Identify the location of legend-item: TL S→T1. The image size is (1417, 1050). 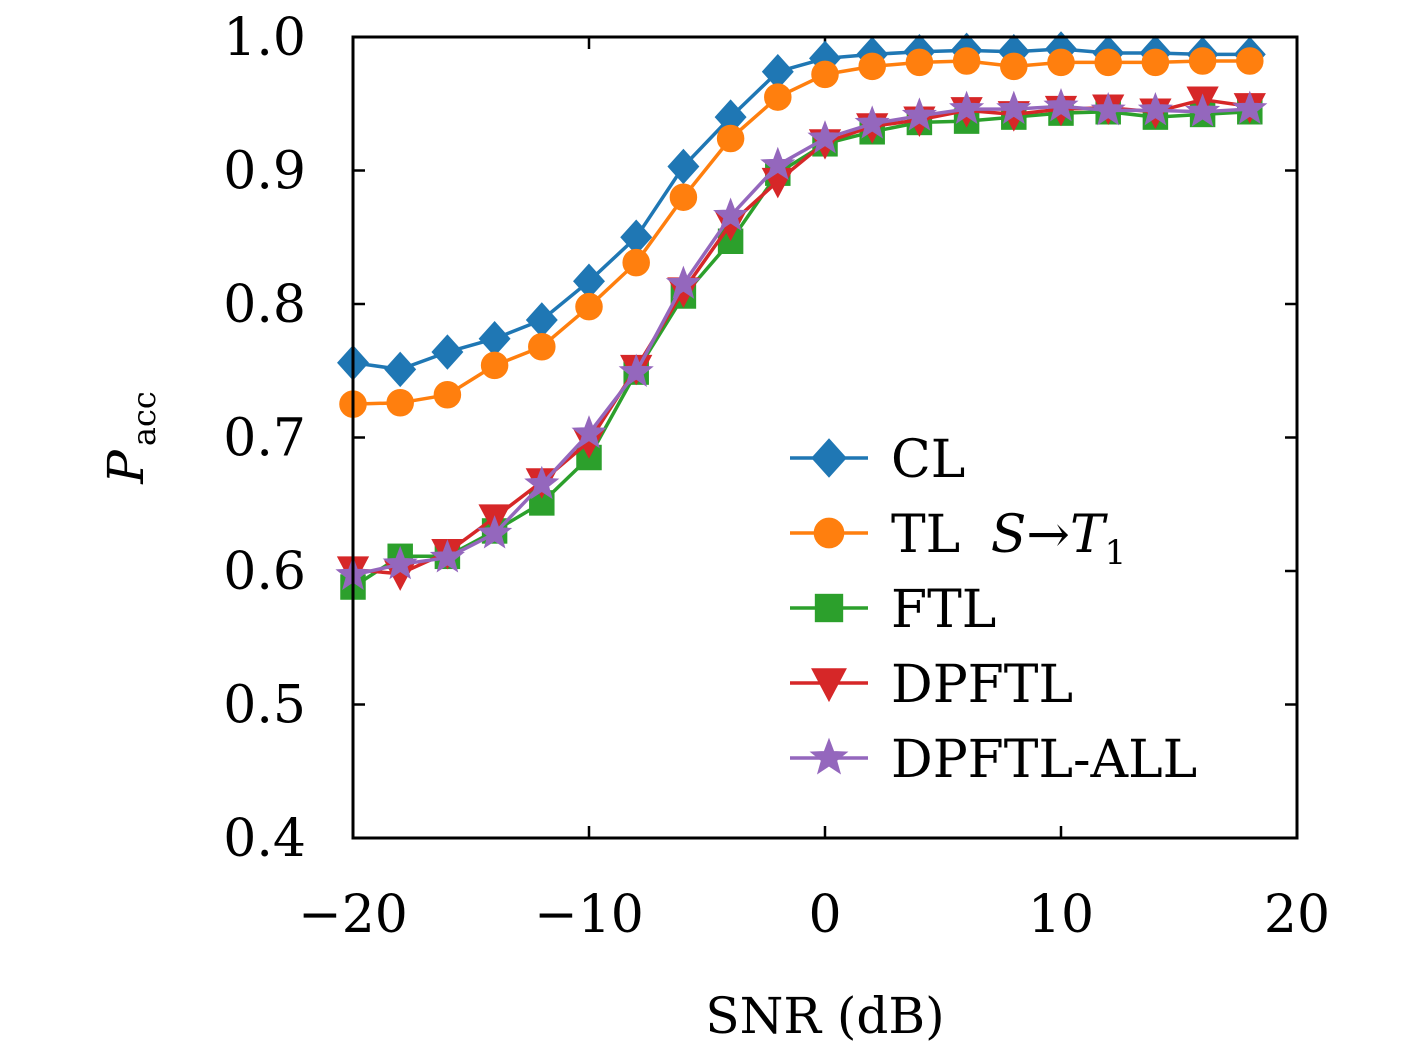
(958, 539).